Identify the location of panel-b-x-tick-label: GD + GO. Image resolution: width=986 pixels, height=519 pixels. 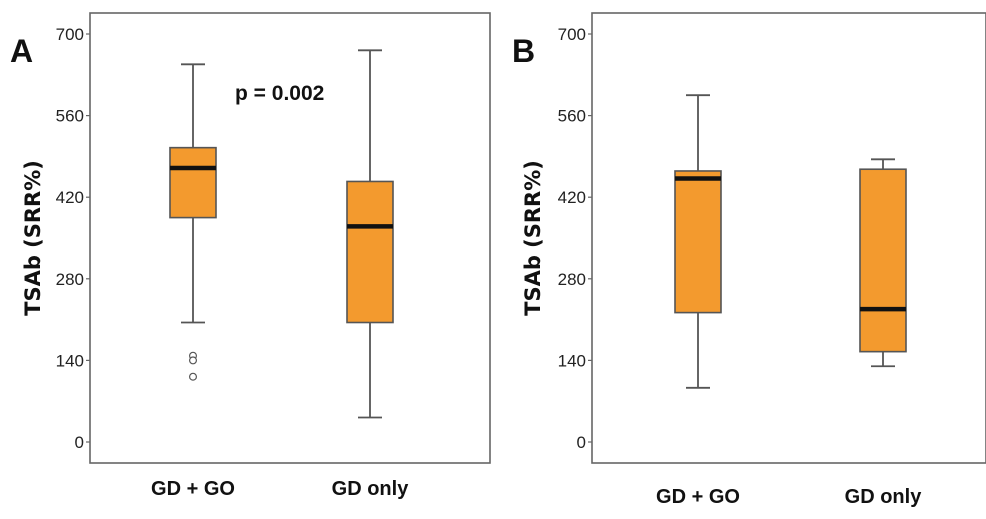
(698, 497).